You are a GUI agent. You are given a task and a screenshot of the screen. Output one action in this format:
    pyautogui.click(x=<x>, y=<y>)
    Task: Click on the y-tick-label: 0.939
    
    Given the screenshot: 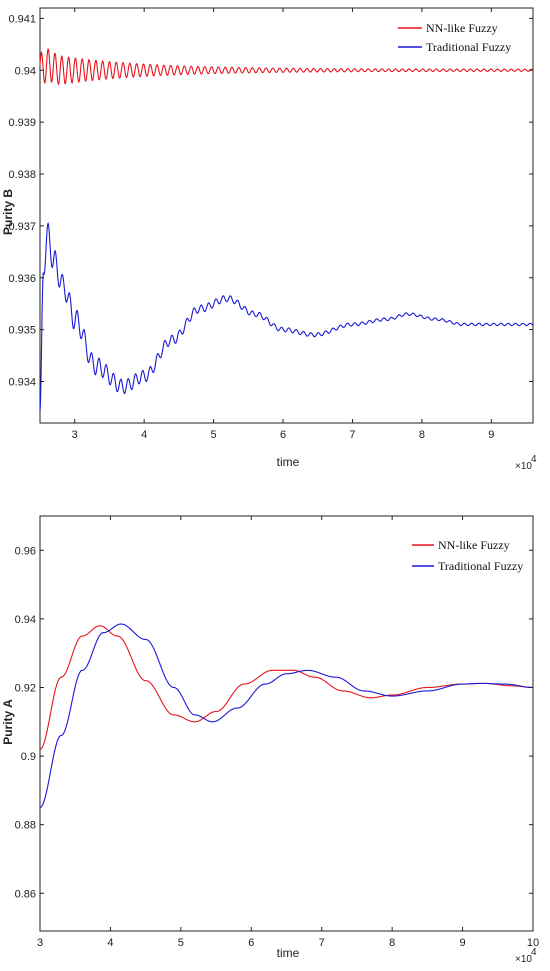 What is the action you would take?
    pyautogui.click(x=22, y=123)
    